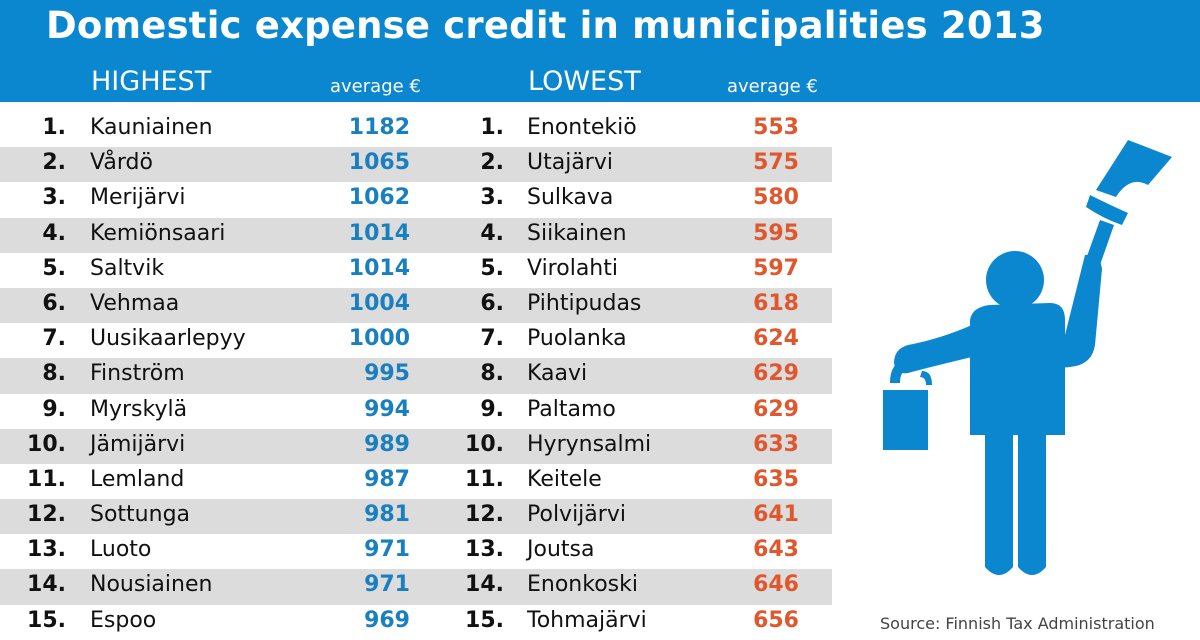 This screenshot has width=1200, height=640. What do you see at coordinates (46, 620) in the screenshot?
I see `highest-rank: 15.` at bounding box center [46, 620].